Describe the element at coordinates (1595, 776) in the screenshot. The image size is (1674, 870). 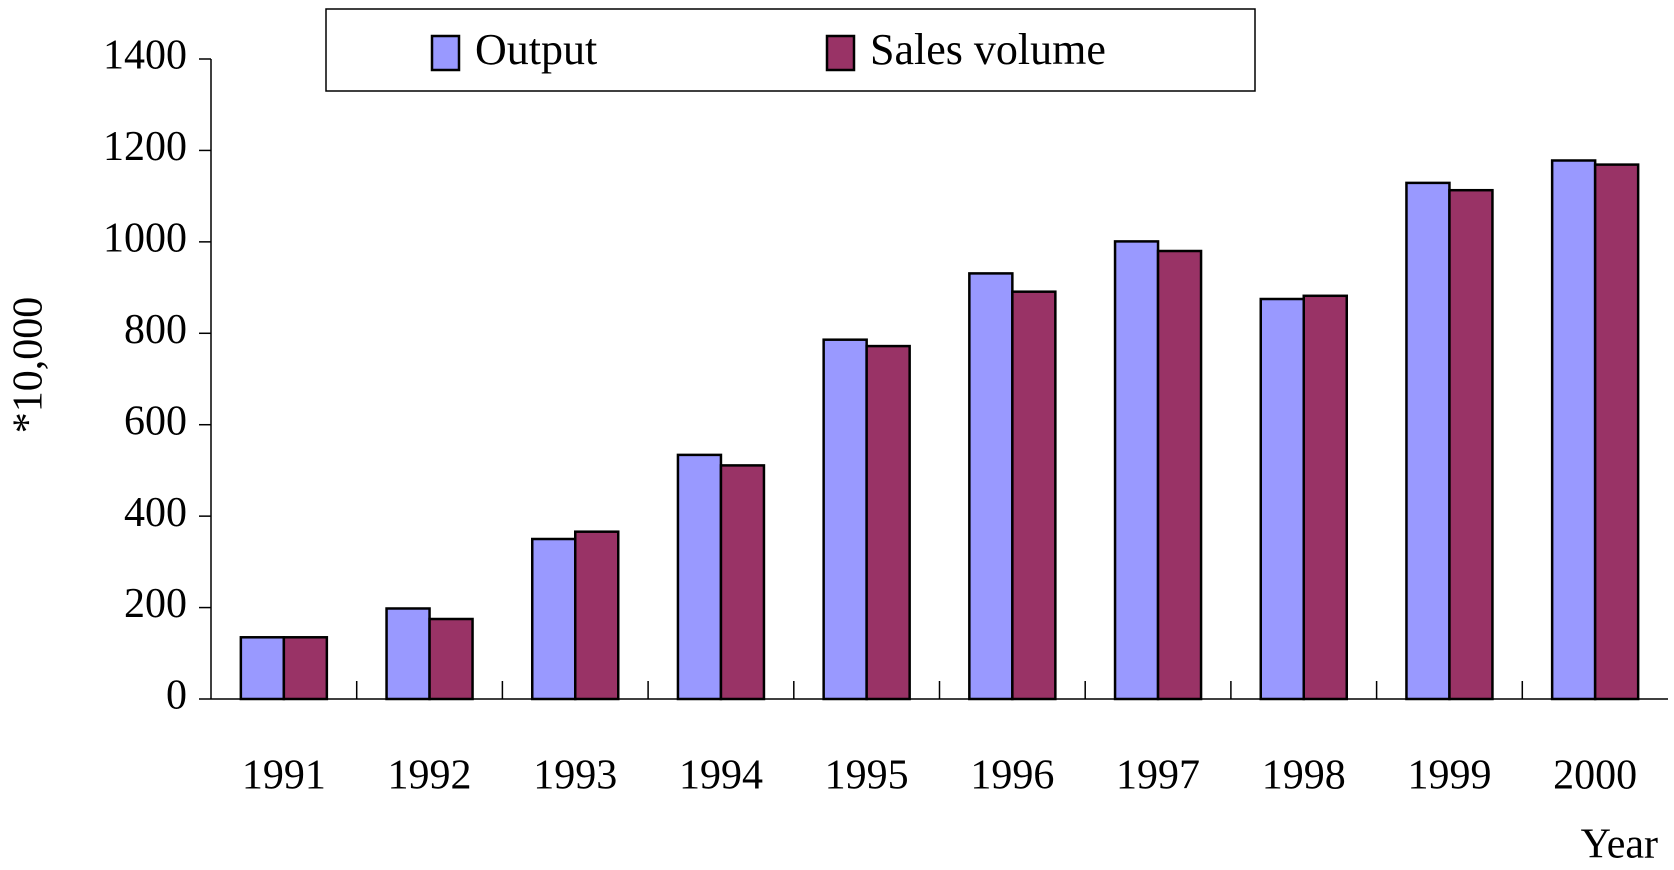
I see `x-tick-label: 2000` at that location.